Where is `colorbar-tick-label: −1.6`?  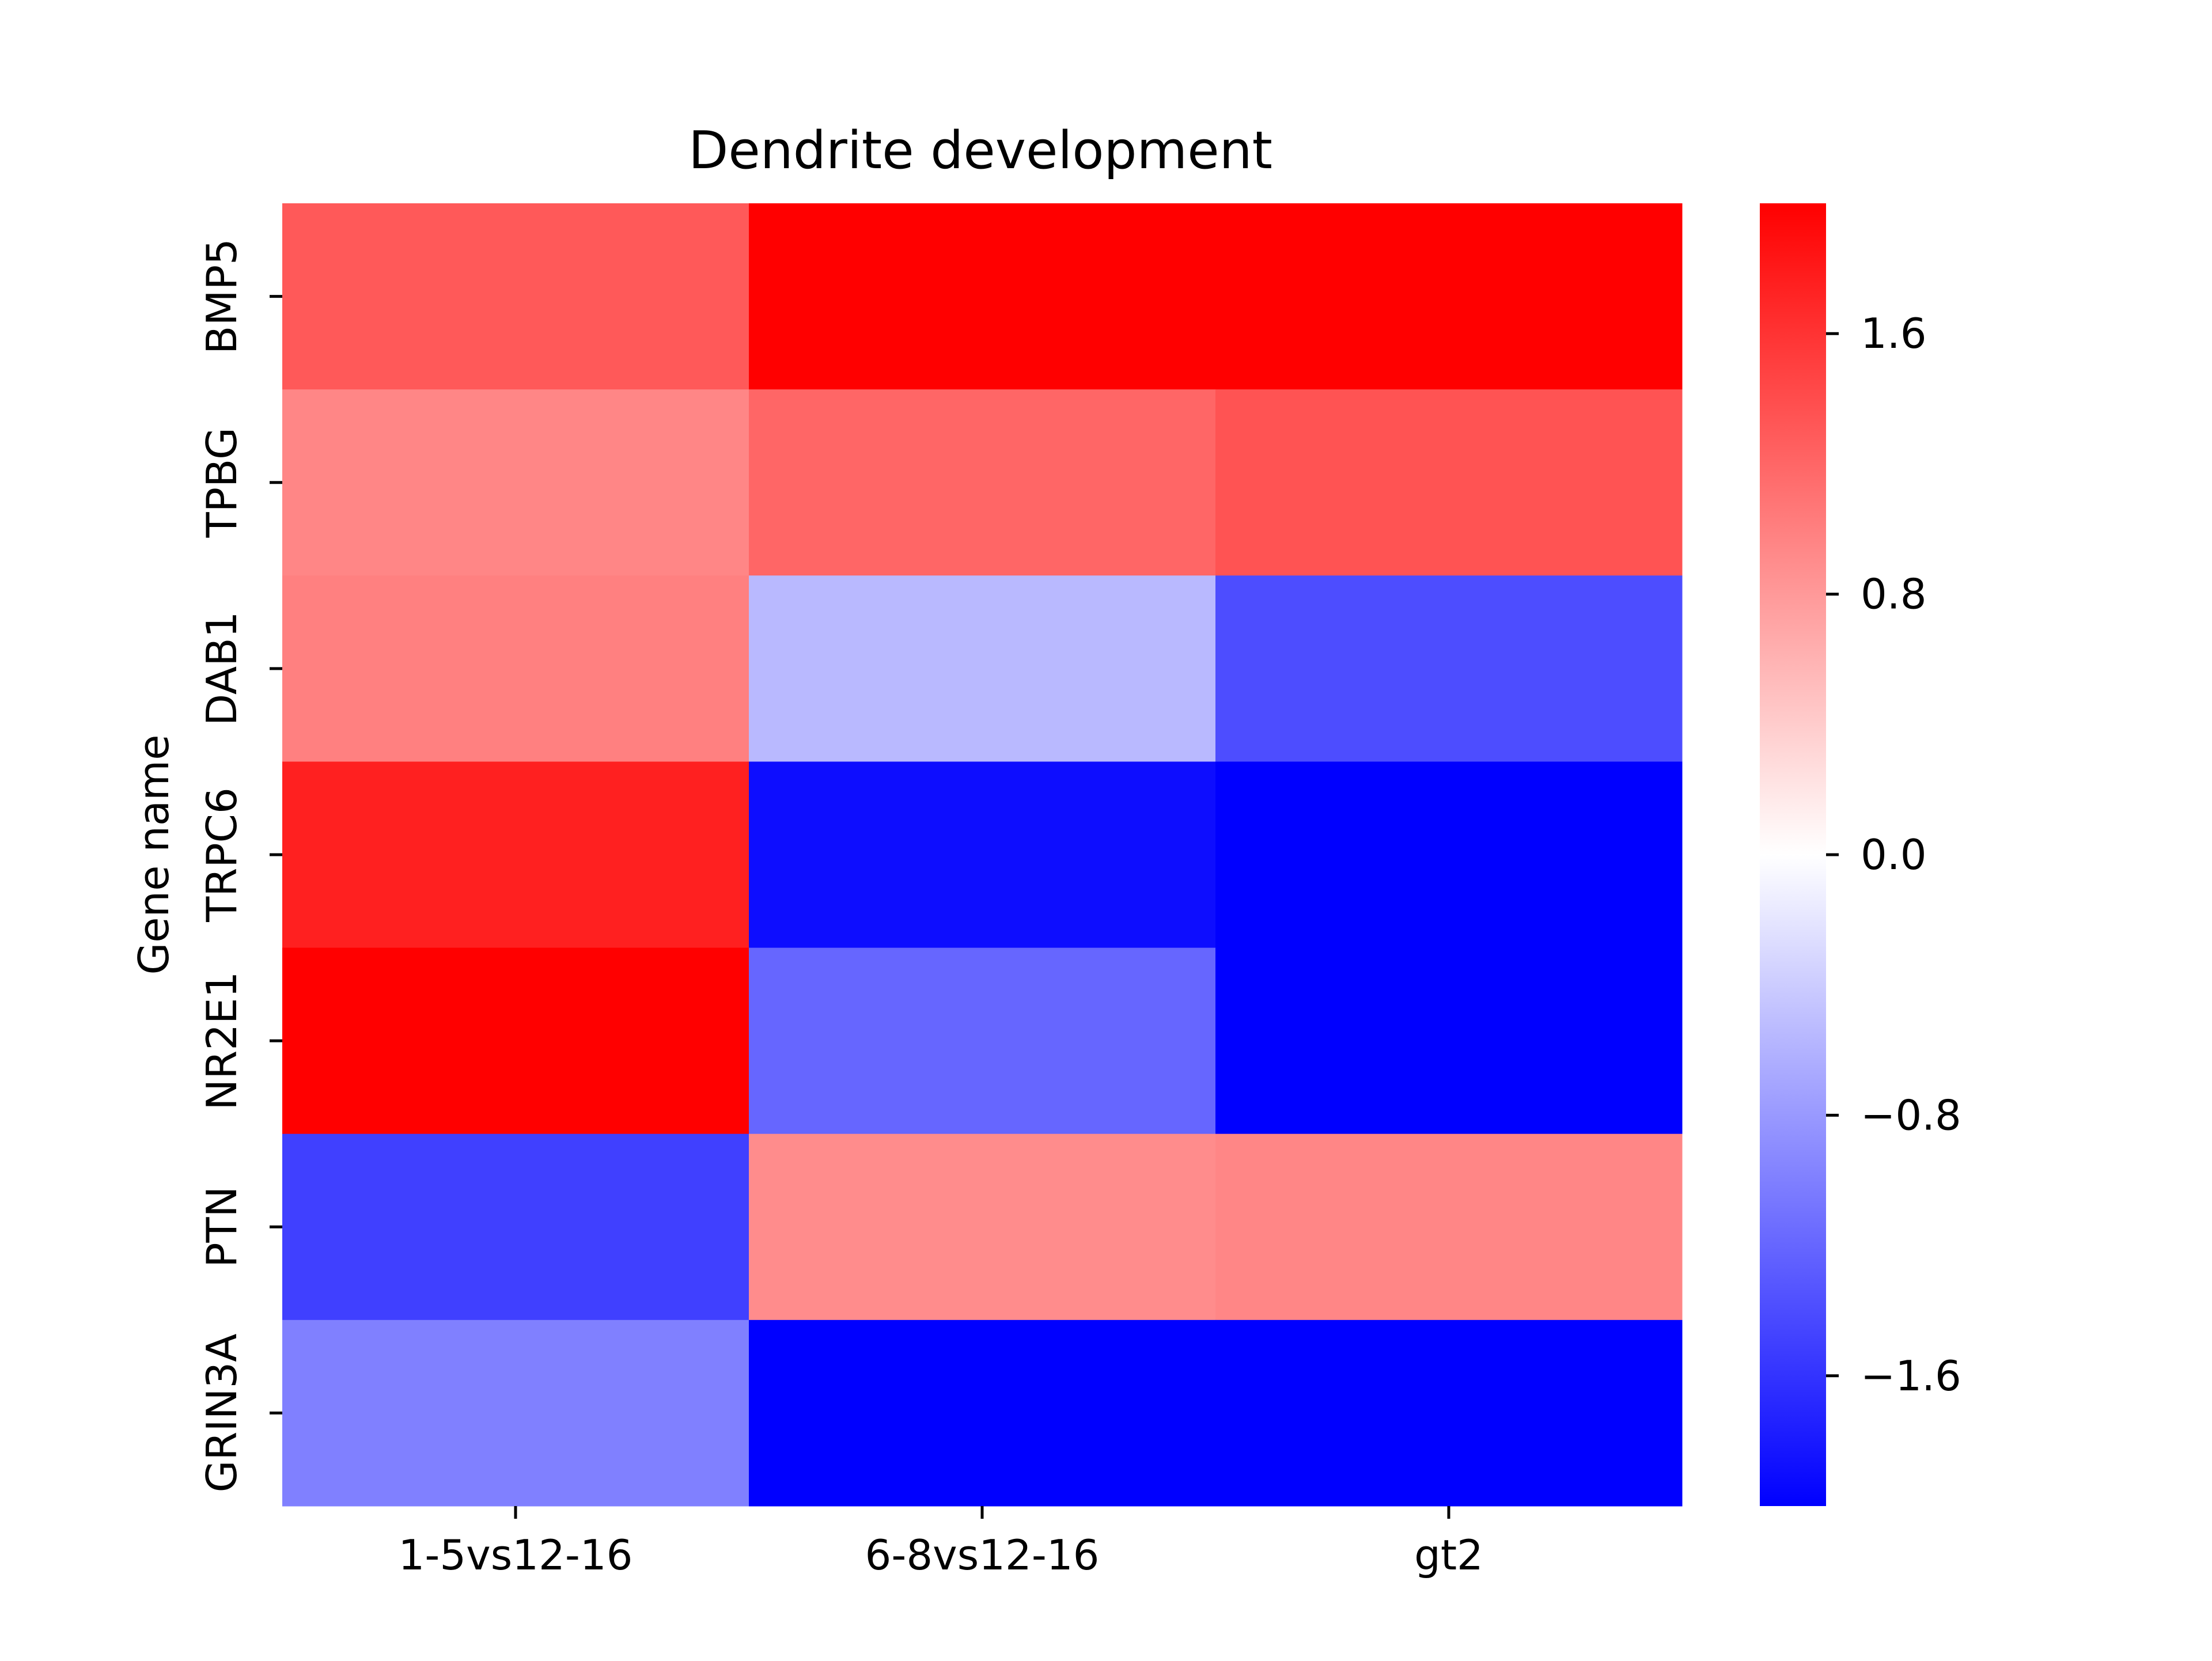 colorbar-tick-label: −1.6 is located at coordinates (1911, 1376).